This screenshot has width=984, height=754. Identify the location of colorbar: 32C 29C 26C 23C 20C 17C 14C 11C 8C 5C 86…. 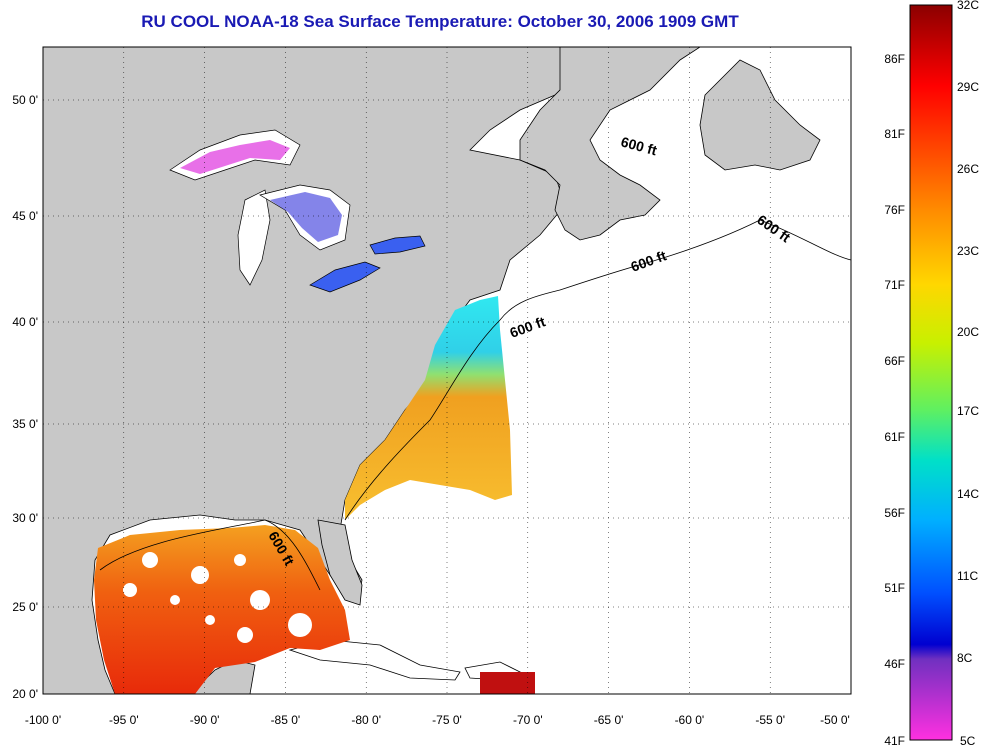
(931, 374).